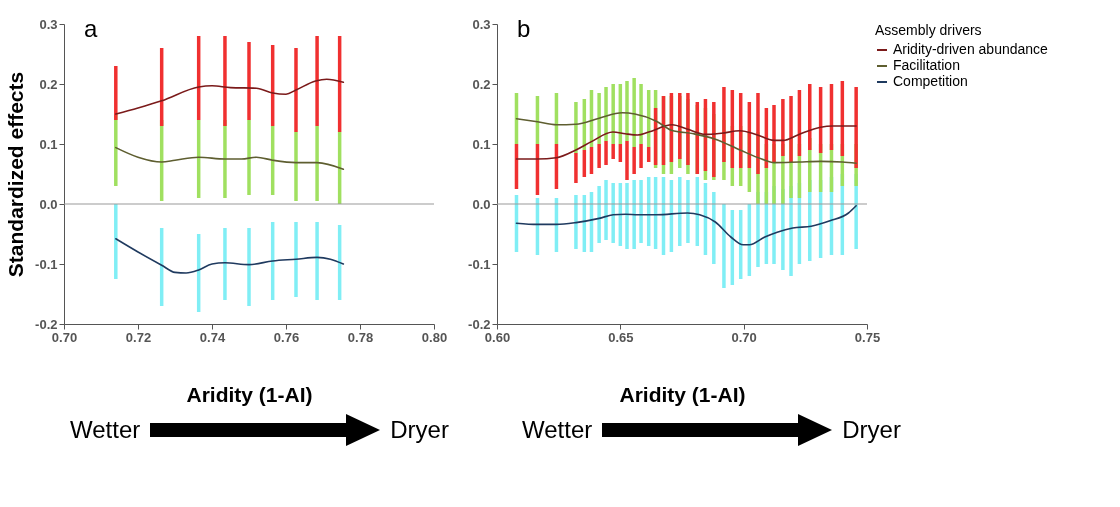 The image size is (1120, 507). I want to click on annotation: a, so click(91, 28).